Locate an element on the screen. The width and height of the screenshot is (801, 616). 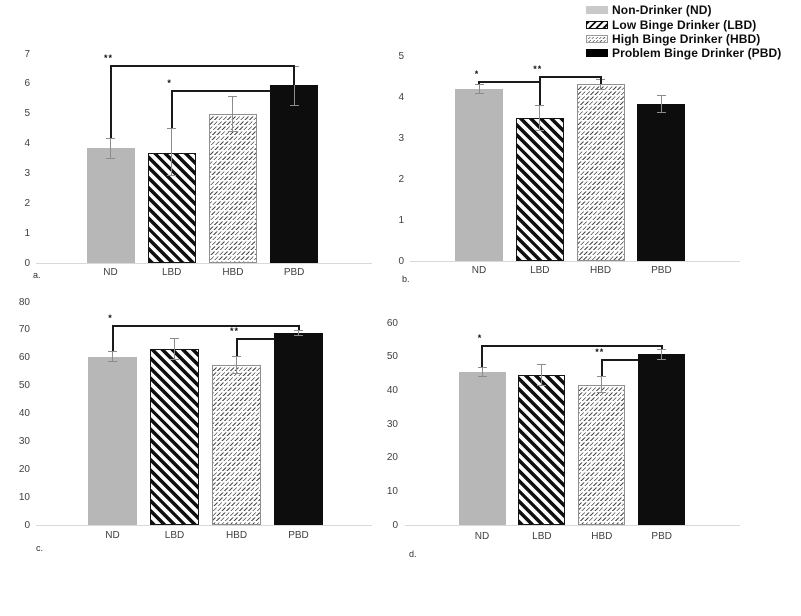
legend-item-label: High Binge Drinker (HBD) is located at coordinates (686, 38).